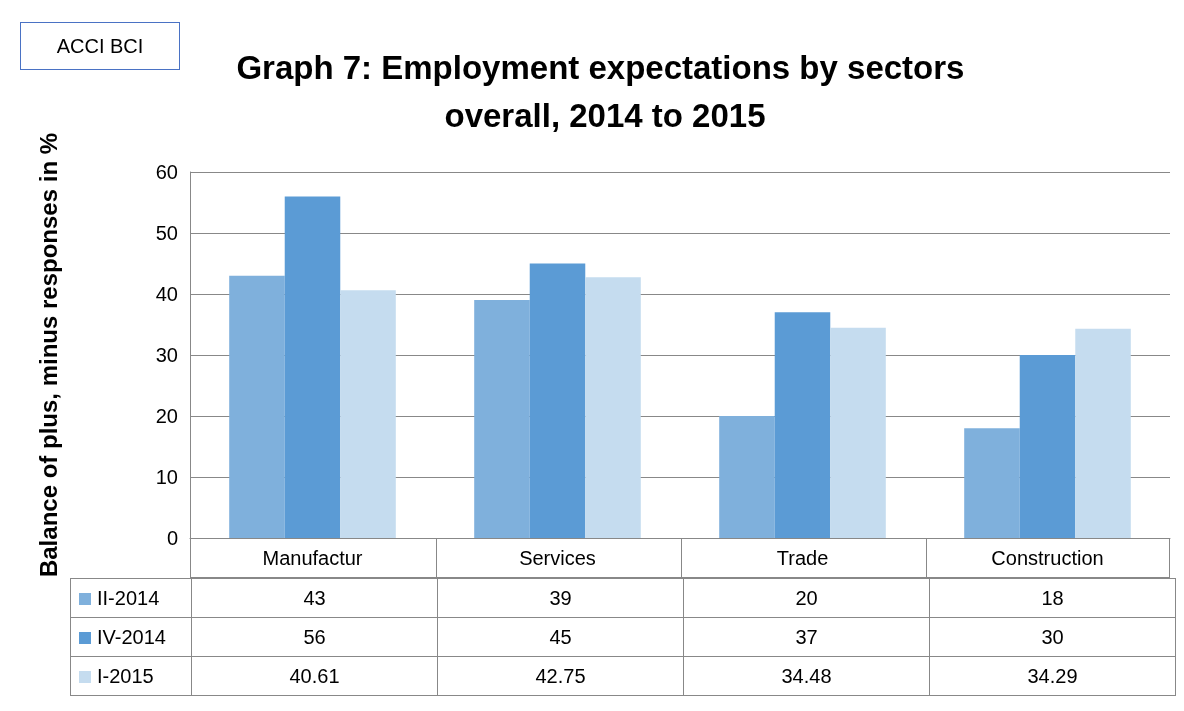 The width and height of the screenshot is (1184, 711). I want to click on y-tick-label: 0, so click(172, 538).